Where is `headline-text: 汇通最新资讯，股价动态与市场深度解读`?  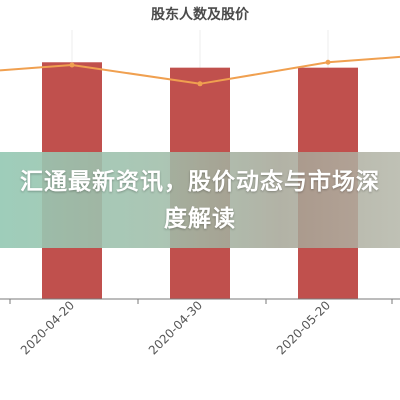 headline-text: 汇通最新资讯，股价动态与市场深度解读 is located at coordinates (200, 200).